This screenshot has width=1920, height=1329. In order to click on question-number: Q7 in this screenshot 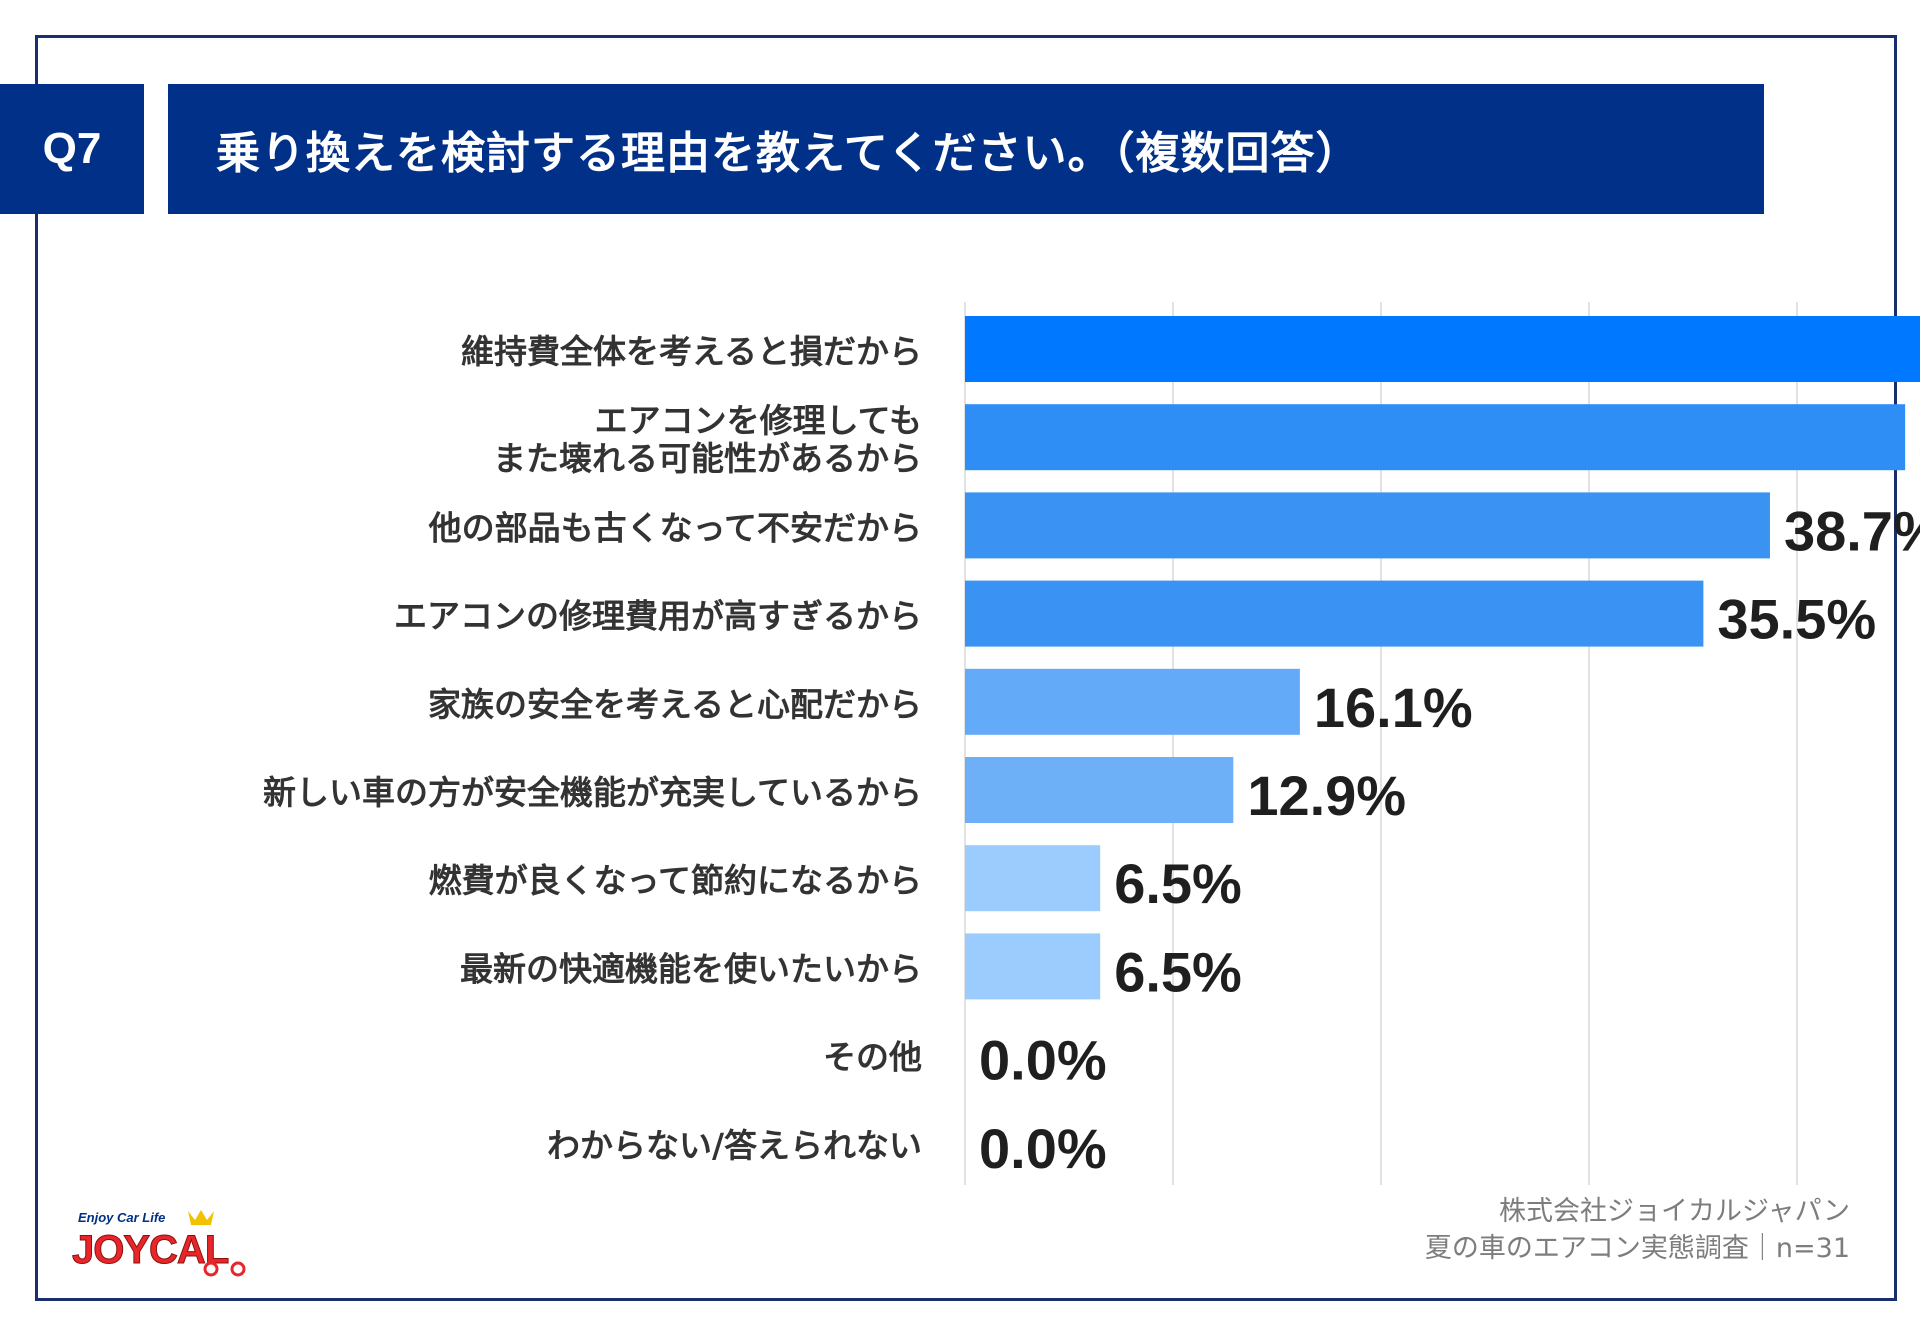, I will do `click(72, 148)`.